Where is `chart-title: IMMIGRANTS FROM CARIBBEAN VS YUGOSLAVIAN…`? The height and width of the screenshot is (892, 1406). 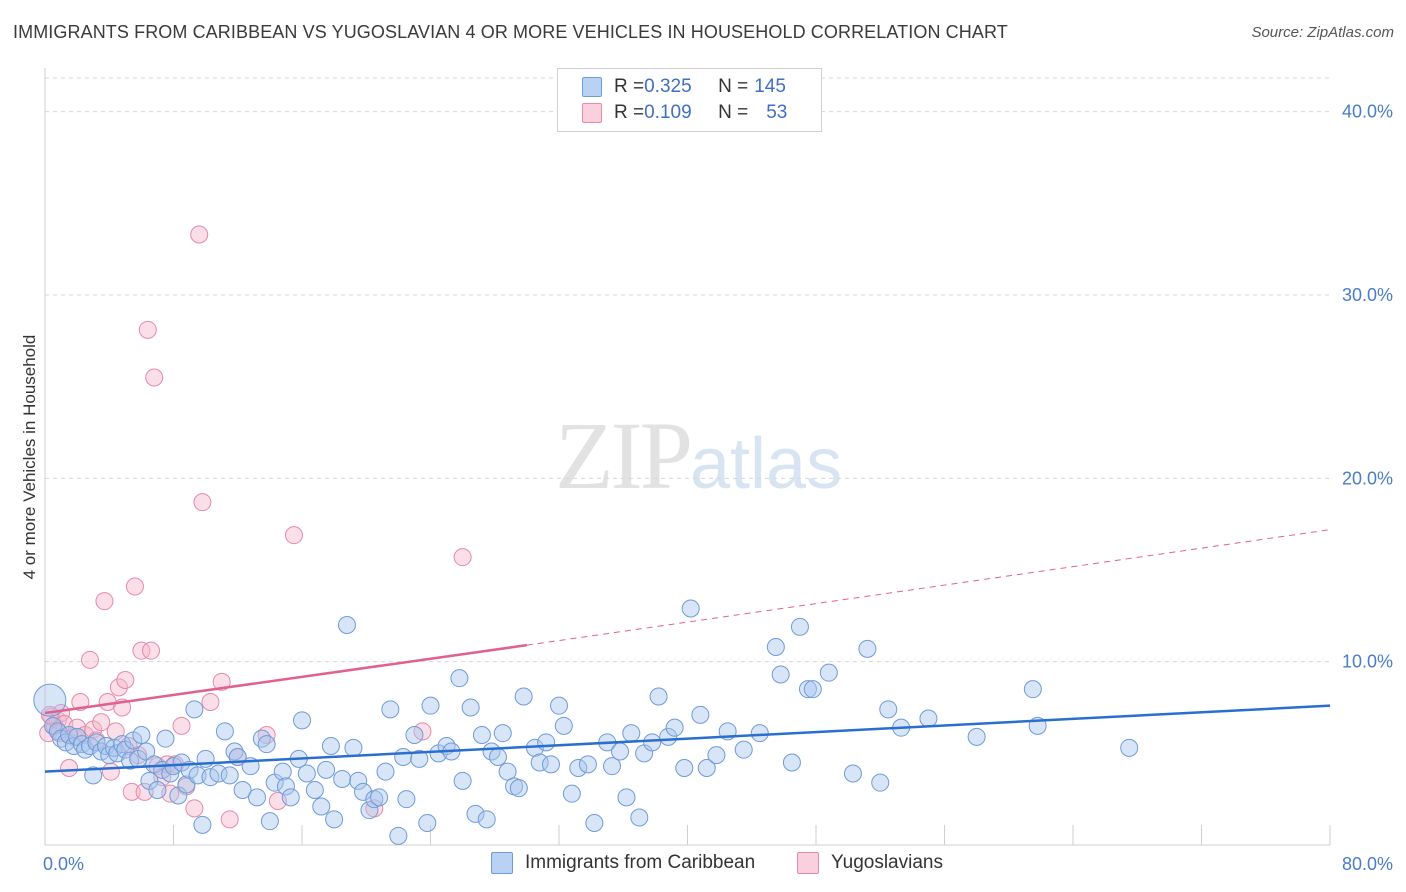
chart-title: IMMIGRANTS FROM CARIBBEAN VS YUGOSLAVIAN… is located at coordinates (510, 32).